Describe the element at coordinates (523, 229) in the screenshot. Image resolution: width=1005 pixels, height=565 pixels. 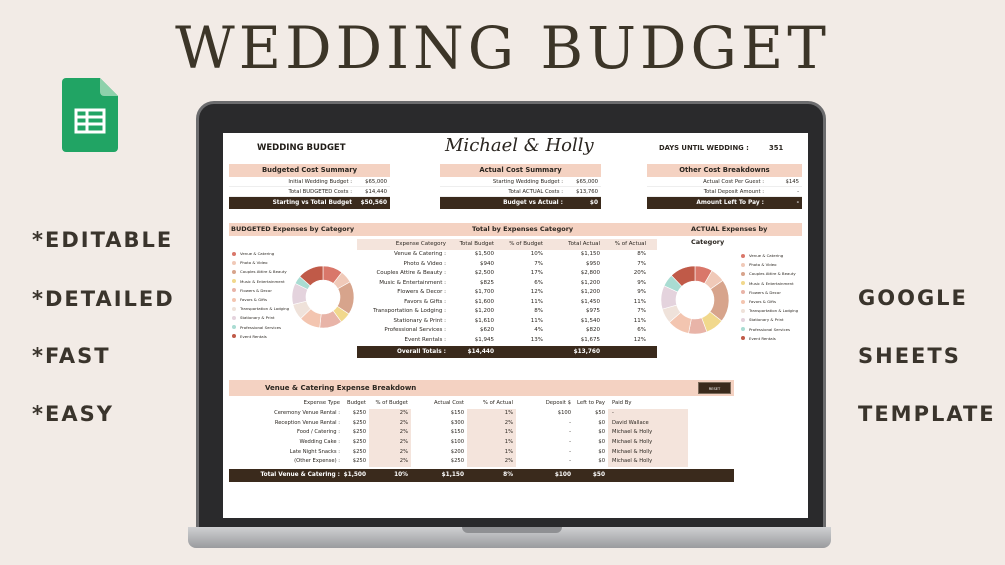
I see `category-table-title: Total by Expenses Category` at that location.